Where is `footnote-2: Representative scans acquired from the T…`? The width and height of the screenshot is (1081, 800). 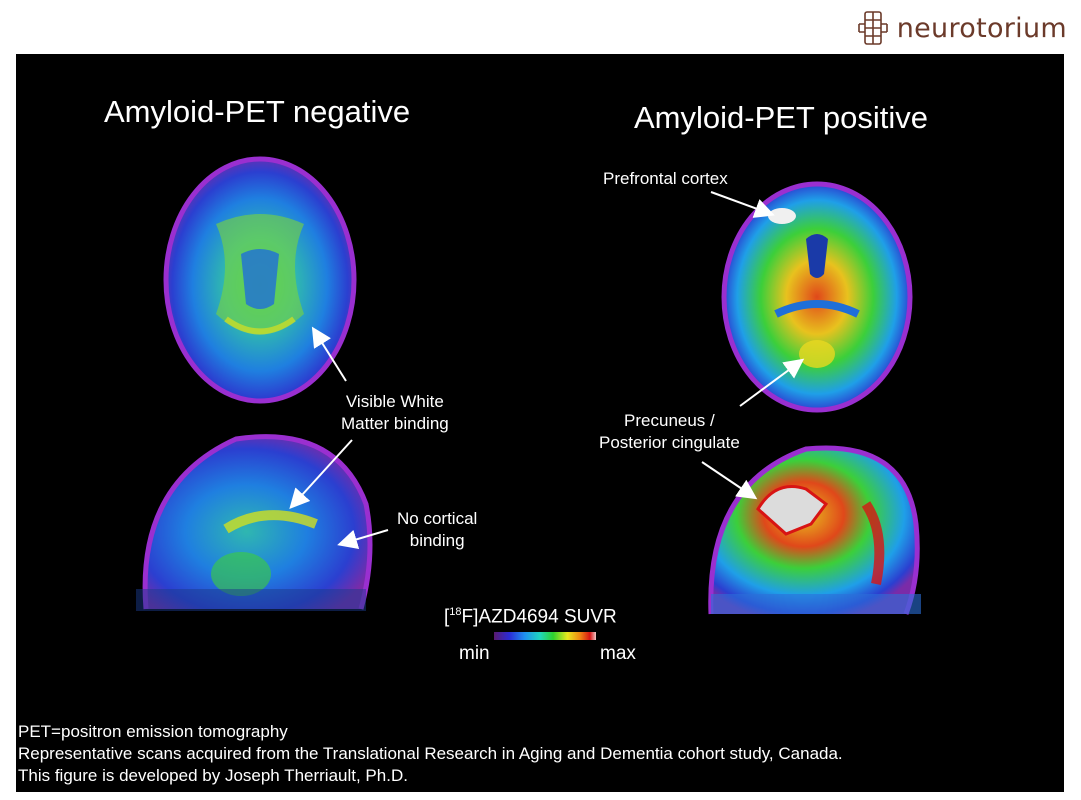
footnote-2: Representative scans acquired from the T… is located at coordinates (430, 753).